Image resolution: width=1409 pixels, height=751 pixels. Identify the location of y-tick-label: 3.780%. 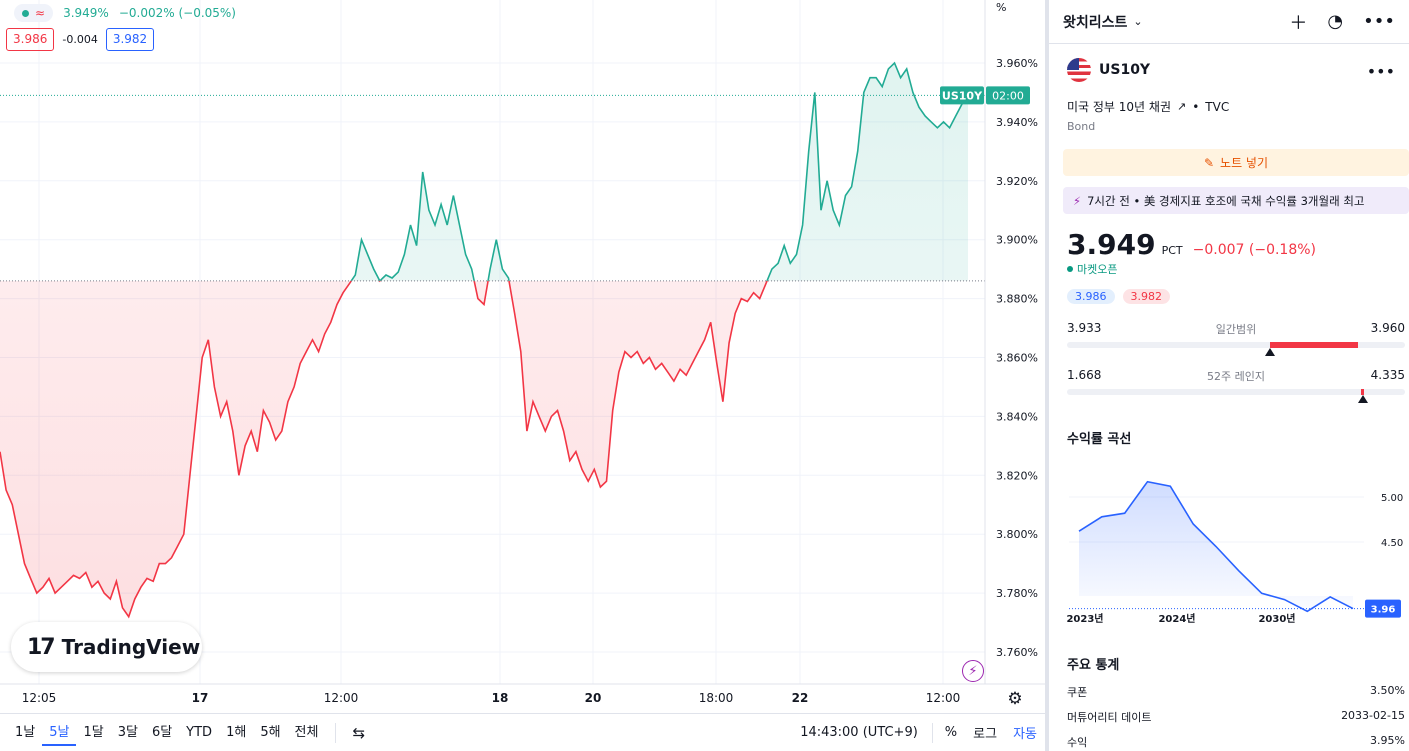
(1017, 593).